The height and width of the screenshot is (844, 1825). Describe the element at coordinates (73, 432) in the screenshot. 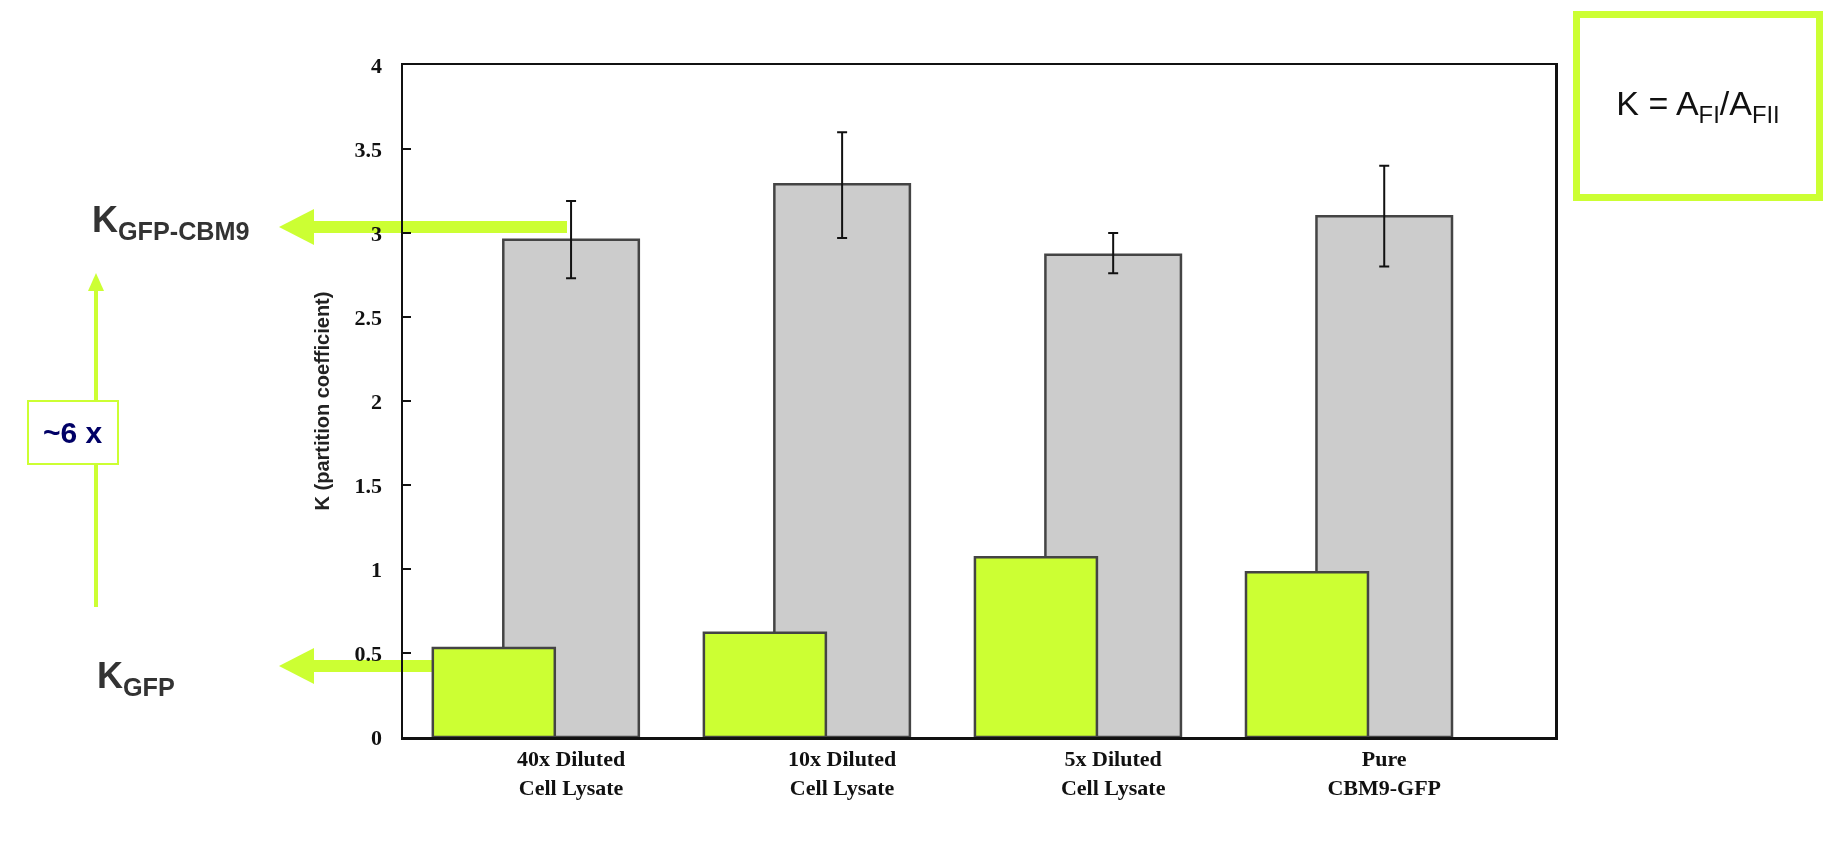

I see `text: ~6 x` at that location.